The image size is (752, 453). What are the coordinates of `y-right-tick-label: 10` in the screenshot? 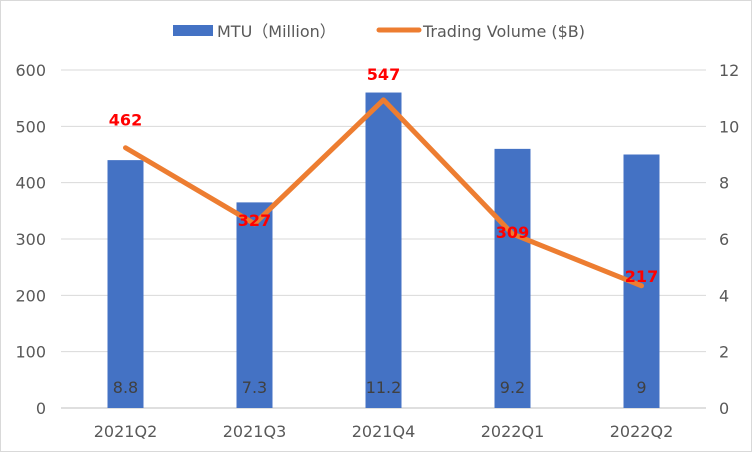 It's located at (729, 126).